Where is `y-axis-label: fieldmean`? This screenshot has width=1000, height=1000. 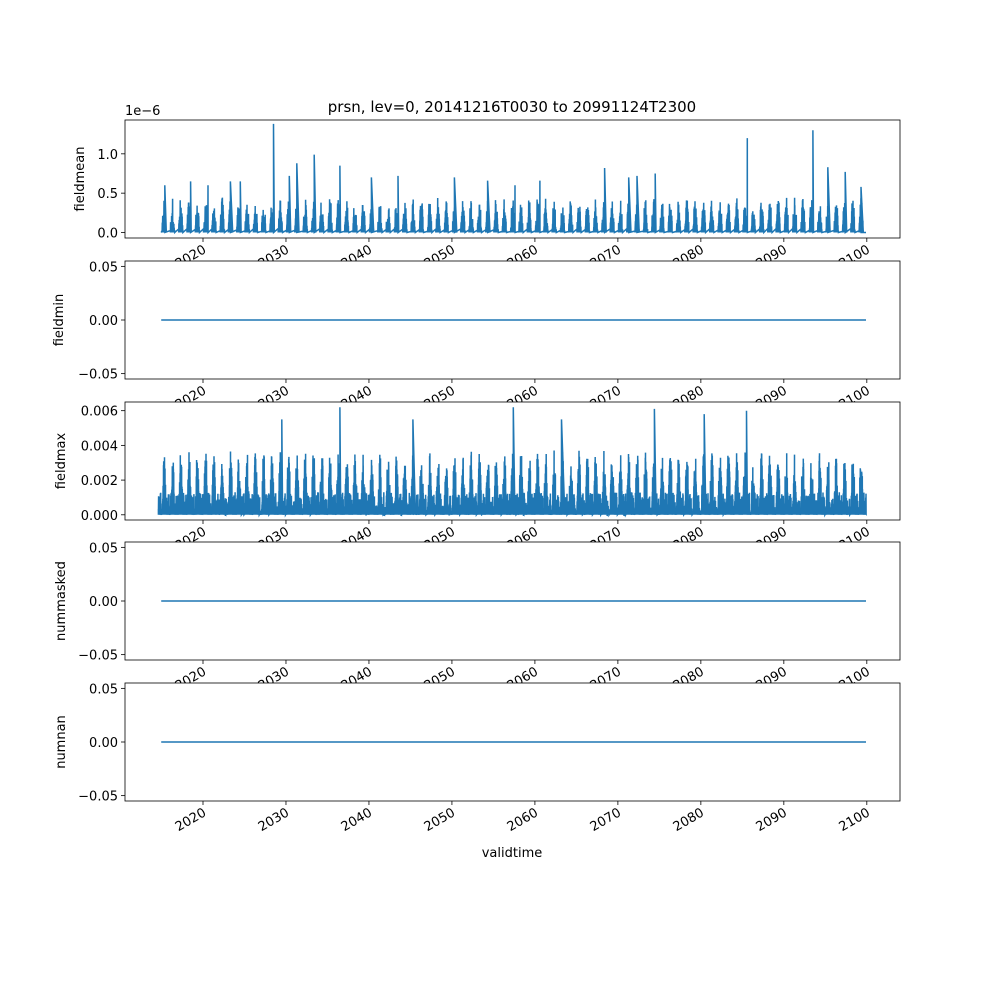
y-axis-label: fieldmean is located at coordinates (80, 179).